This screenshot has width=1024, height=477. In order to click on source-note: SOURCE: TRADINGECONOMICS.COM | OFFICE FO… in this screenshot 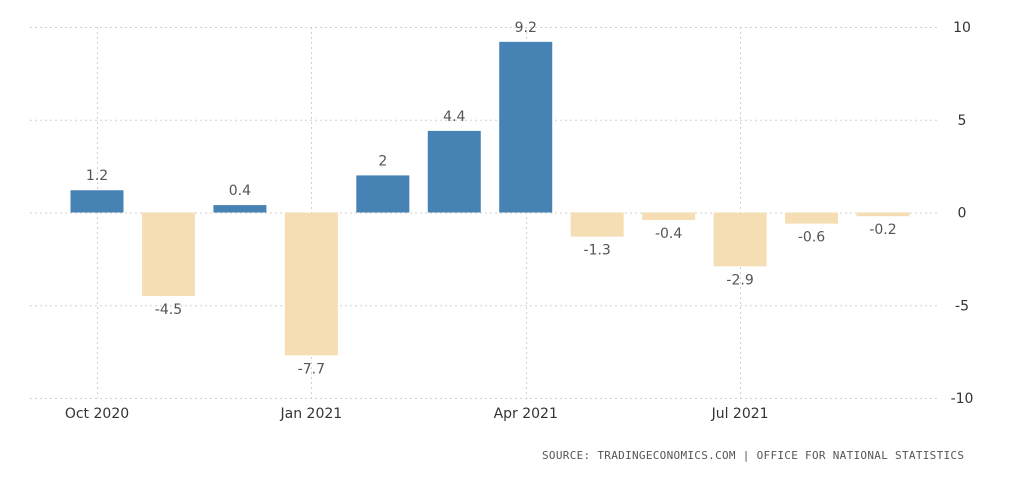, I will do `click(753, 455)`.